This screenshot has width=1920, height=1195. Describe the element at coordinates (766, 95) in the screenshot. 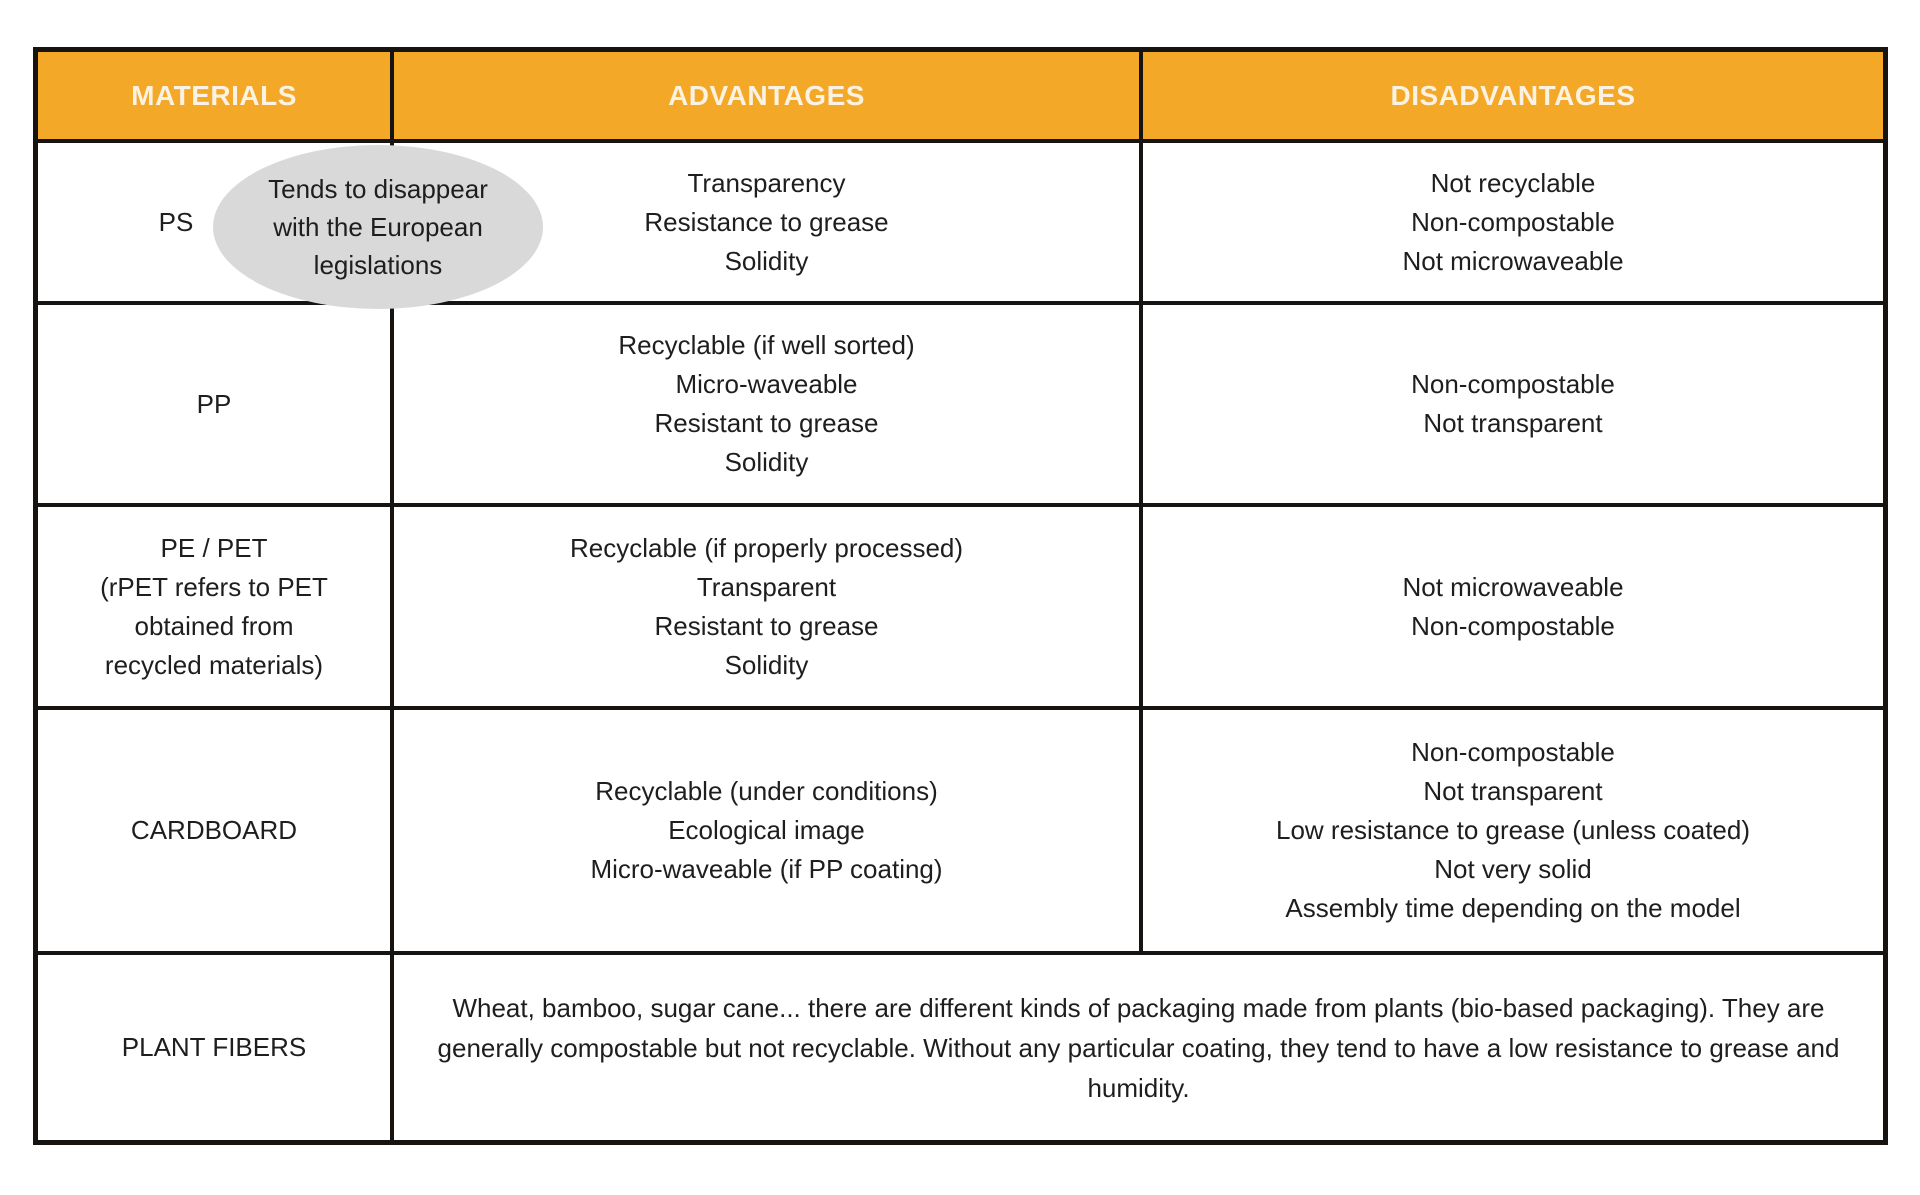

I see `header-advantages: ADVANTAGES` at that location.